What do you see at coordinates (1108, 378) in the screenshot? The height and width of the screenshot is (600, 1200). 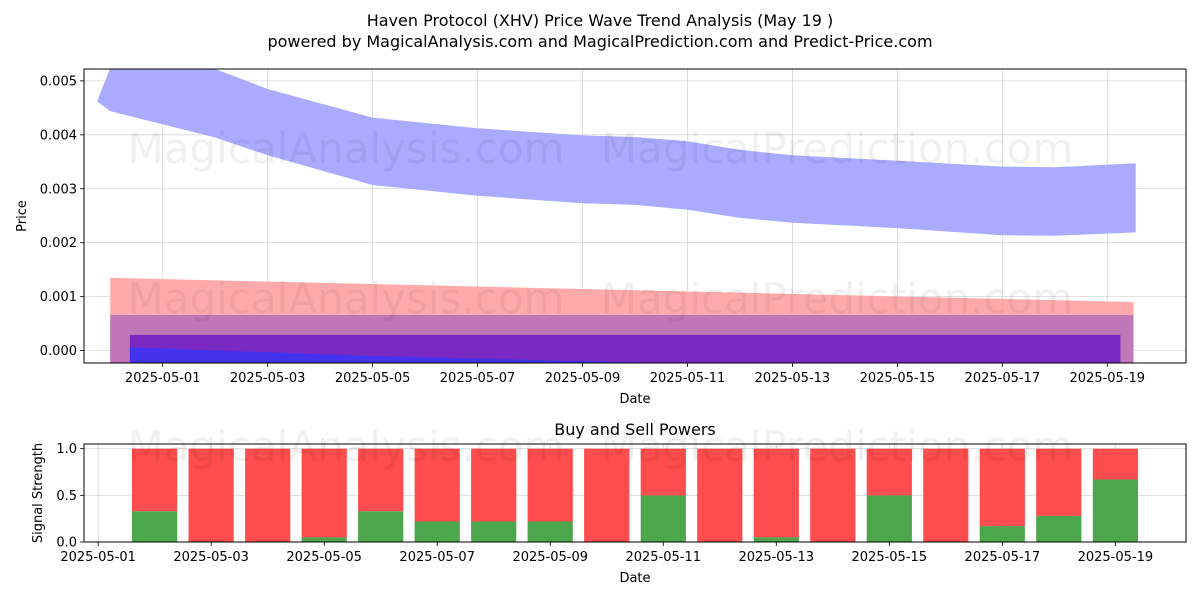 I see `price-x-tick-label: 2025-05-19` at bounding box center [1108, 378].